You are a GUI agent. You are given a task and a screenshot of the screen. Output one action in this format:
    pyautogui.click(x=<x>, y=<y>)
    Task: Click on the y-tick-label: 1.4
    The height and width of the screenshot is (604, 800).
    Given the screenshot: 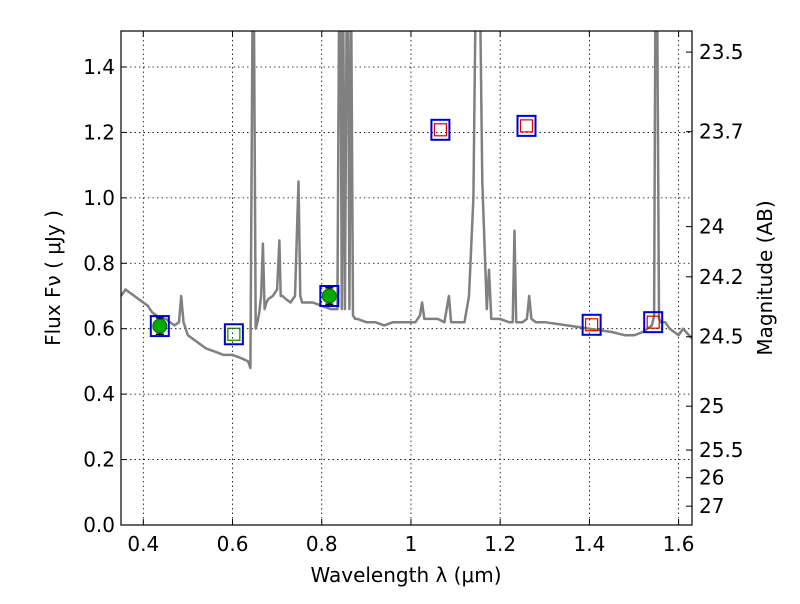 What is the action you would take?
    pyautogui.click(x=99, y=67)
    